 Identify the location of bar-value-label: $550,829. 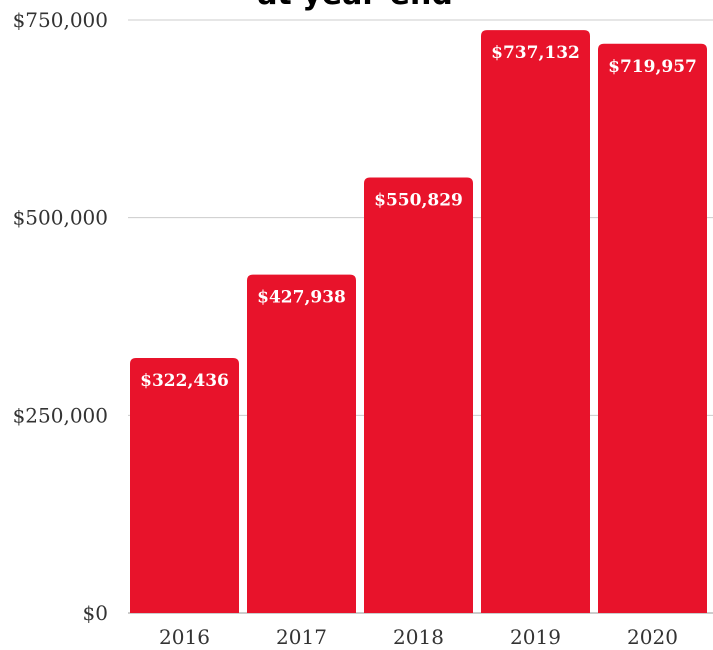
(418, 200).